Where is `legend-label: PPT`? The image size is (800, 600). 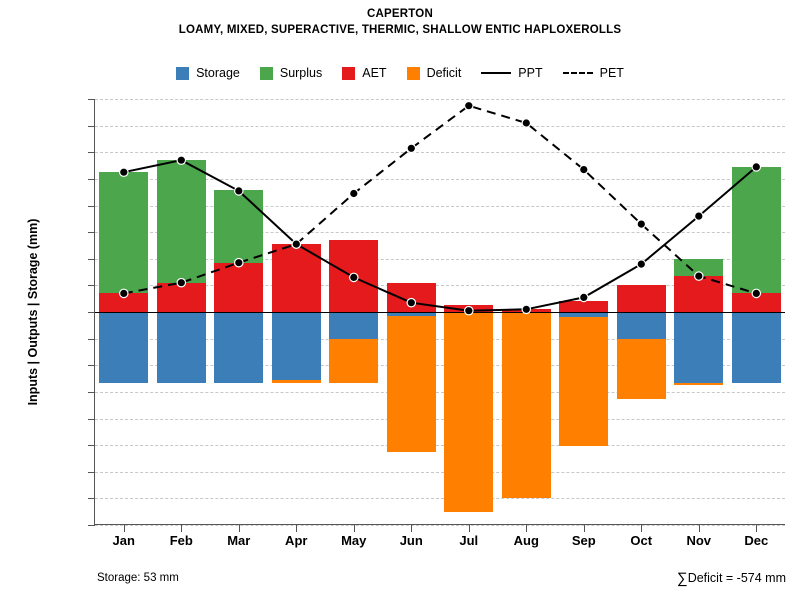
legend-label: PPT is located at coordinates (530, 73).